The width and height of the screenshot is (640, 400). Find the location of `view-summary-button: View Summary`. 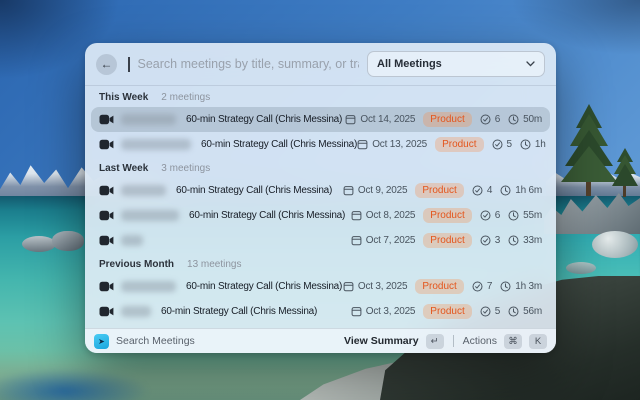

view-summary-button: View Summary is located at coordinates (381, 341).